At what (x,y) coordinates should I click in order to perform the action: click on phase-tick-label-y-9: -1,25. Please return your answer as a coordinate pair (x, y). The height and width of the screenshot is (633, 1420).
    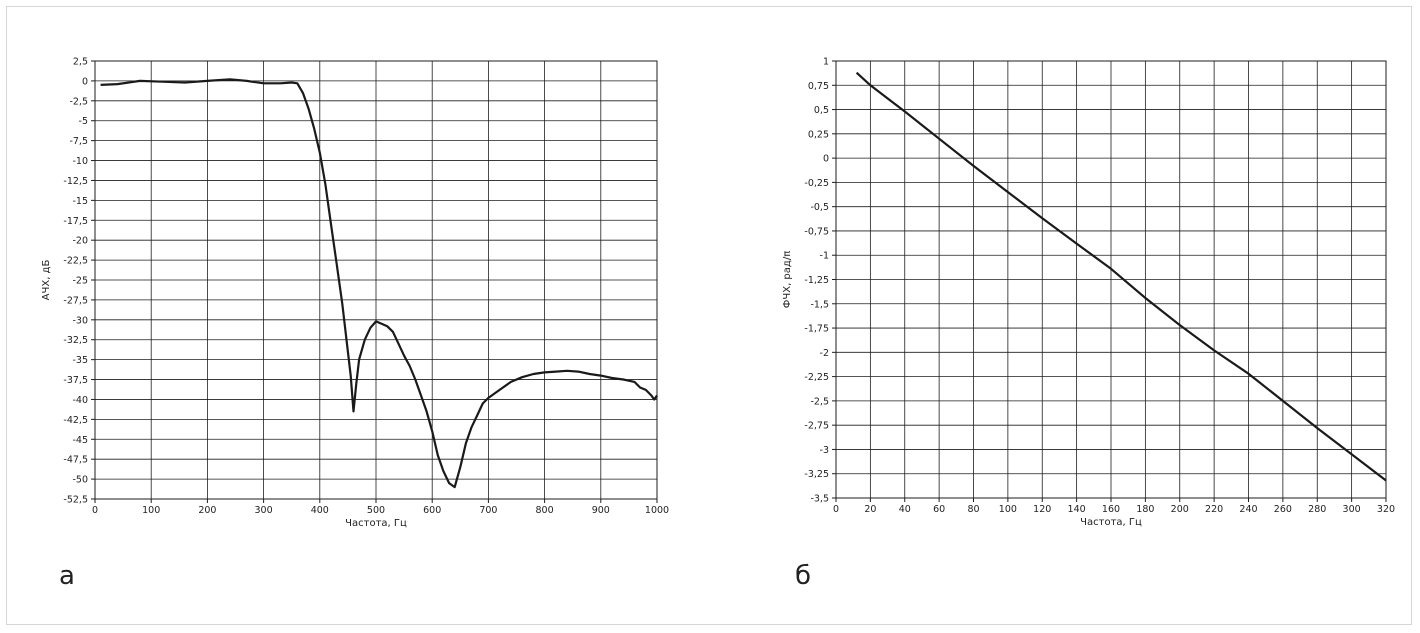
    Looking at the image, I should click on (816, 280).